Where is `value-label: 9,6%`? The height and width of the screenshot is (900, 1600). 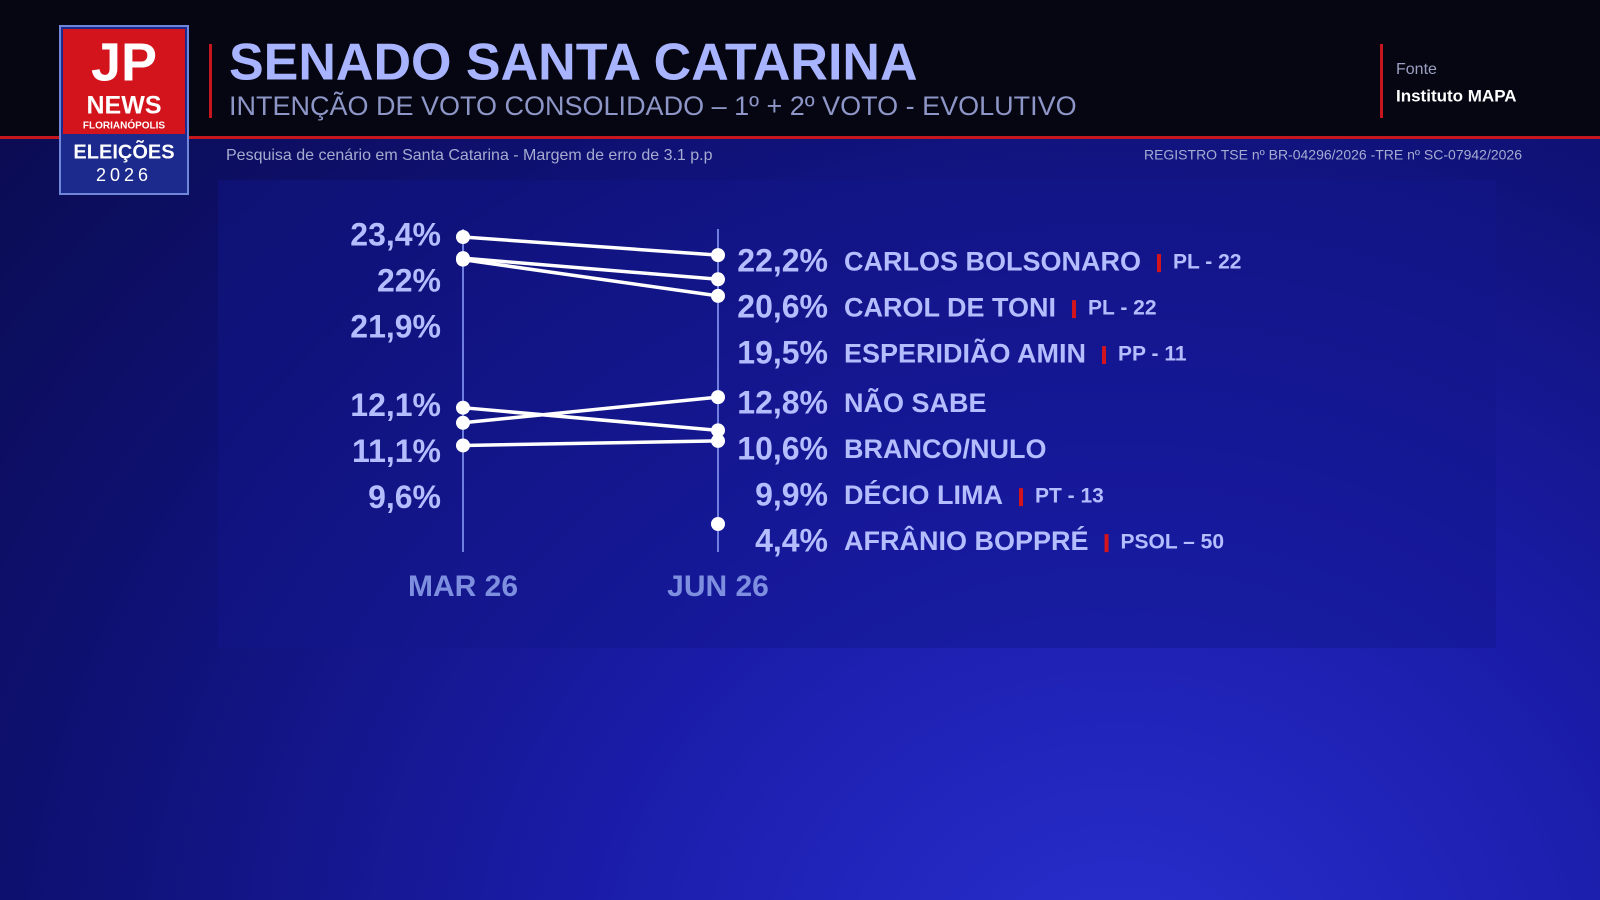
value-label: 9,6% is located at coordinates (404, 497).